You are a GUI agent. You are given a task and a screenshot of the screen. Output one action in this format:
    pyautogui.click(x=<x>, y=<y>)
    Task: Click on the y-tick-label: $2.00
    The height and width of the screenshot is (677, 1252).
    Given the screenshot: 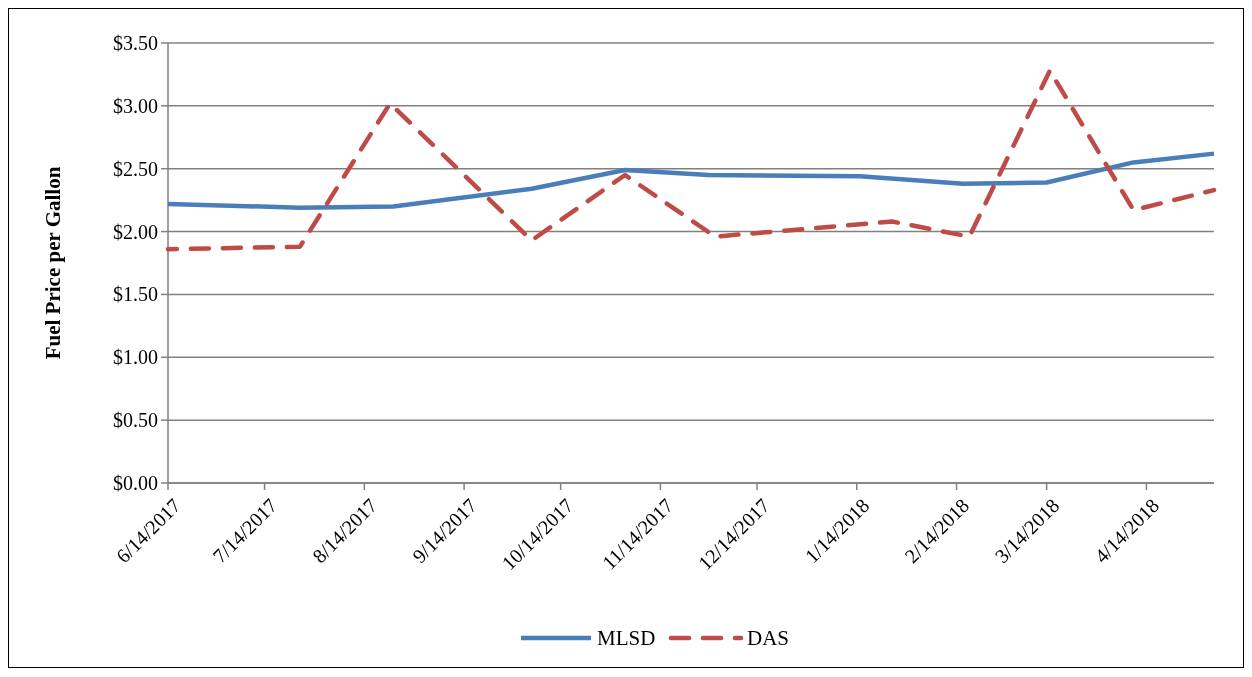 What is the action you would take?
    pyautogui.click(x=135, y=231)
    